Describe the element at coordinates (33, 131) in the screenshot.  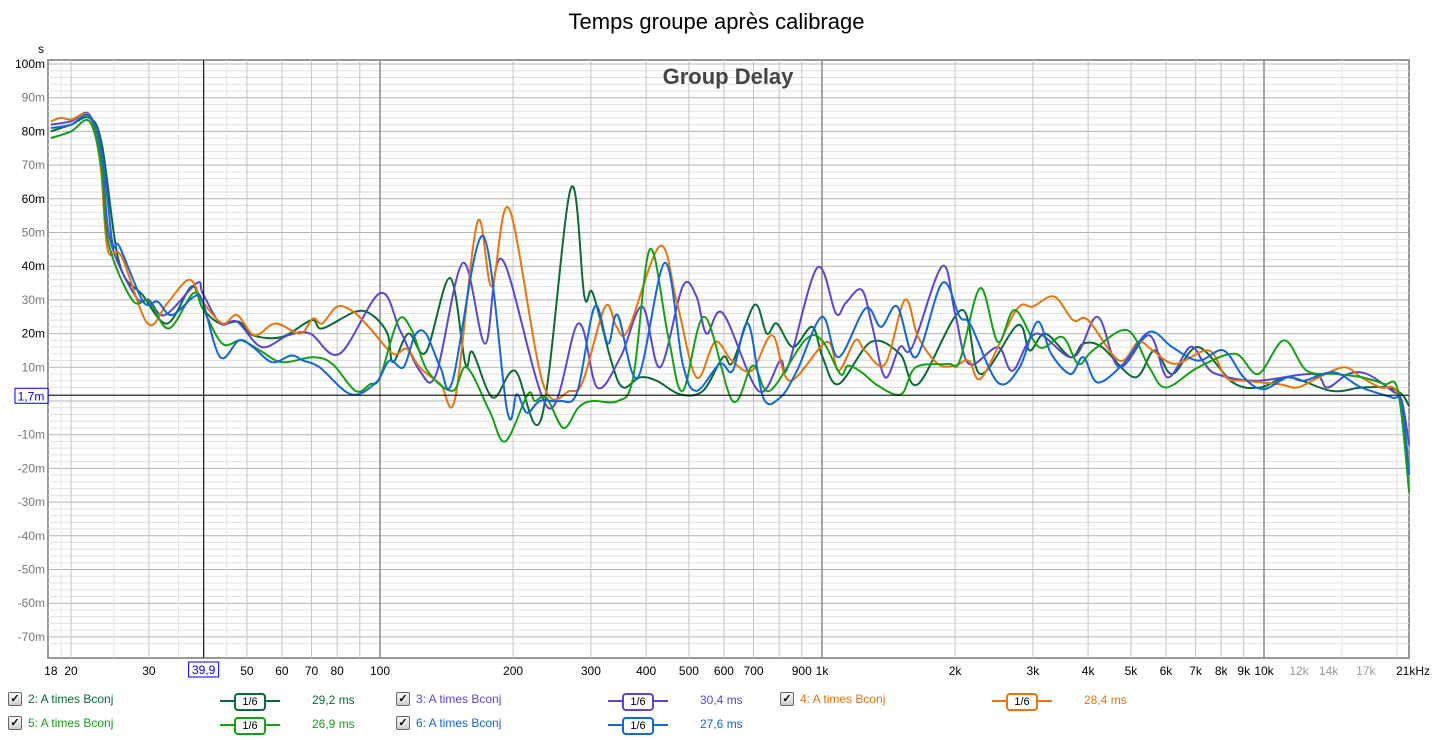
I see `y-tick-label: 80m` at that location.